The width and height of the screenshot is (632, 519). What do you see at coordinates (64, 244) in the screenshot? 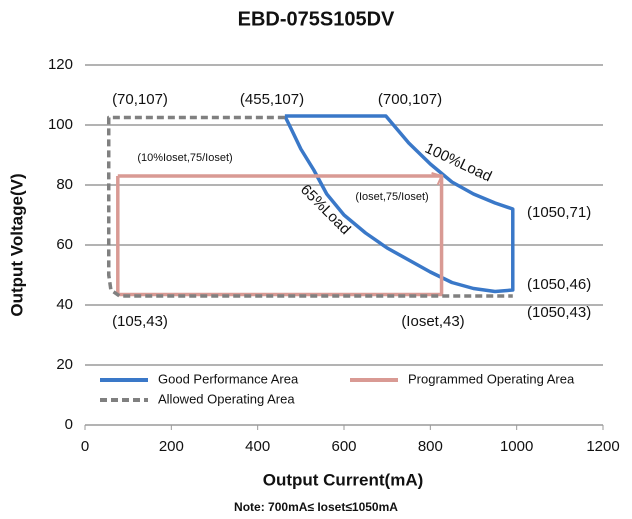
I see `y-tick-label: 60` at bounding box center [64, 244].